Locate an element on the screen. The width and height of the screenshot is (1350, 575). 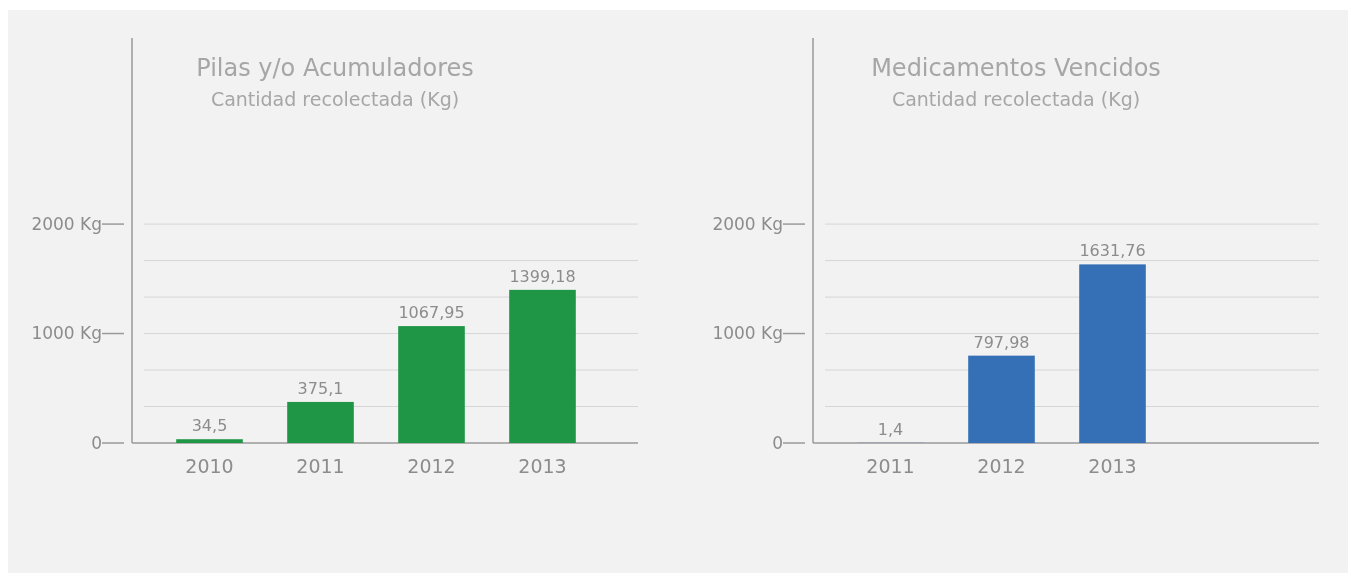
x-tick-label: 2010 is located at coordinates (209, 466).